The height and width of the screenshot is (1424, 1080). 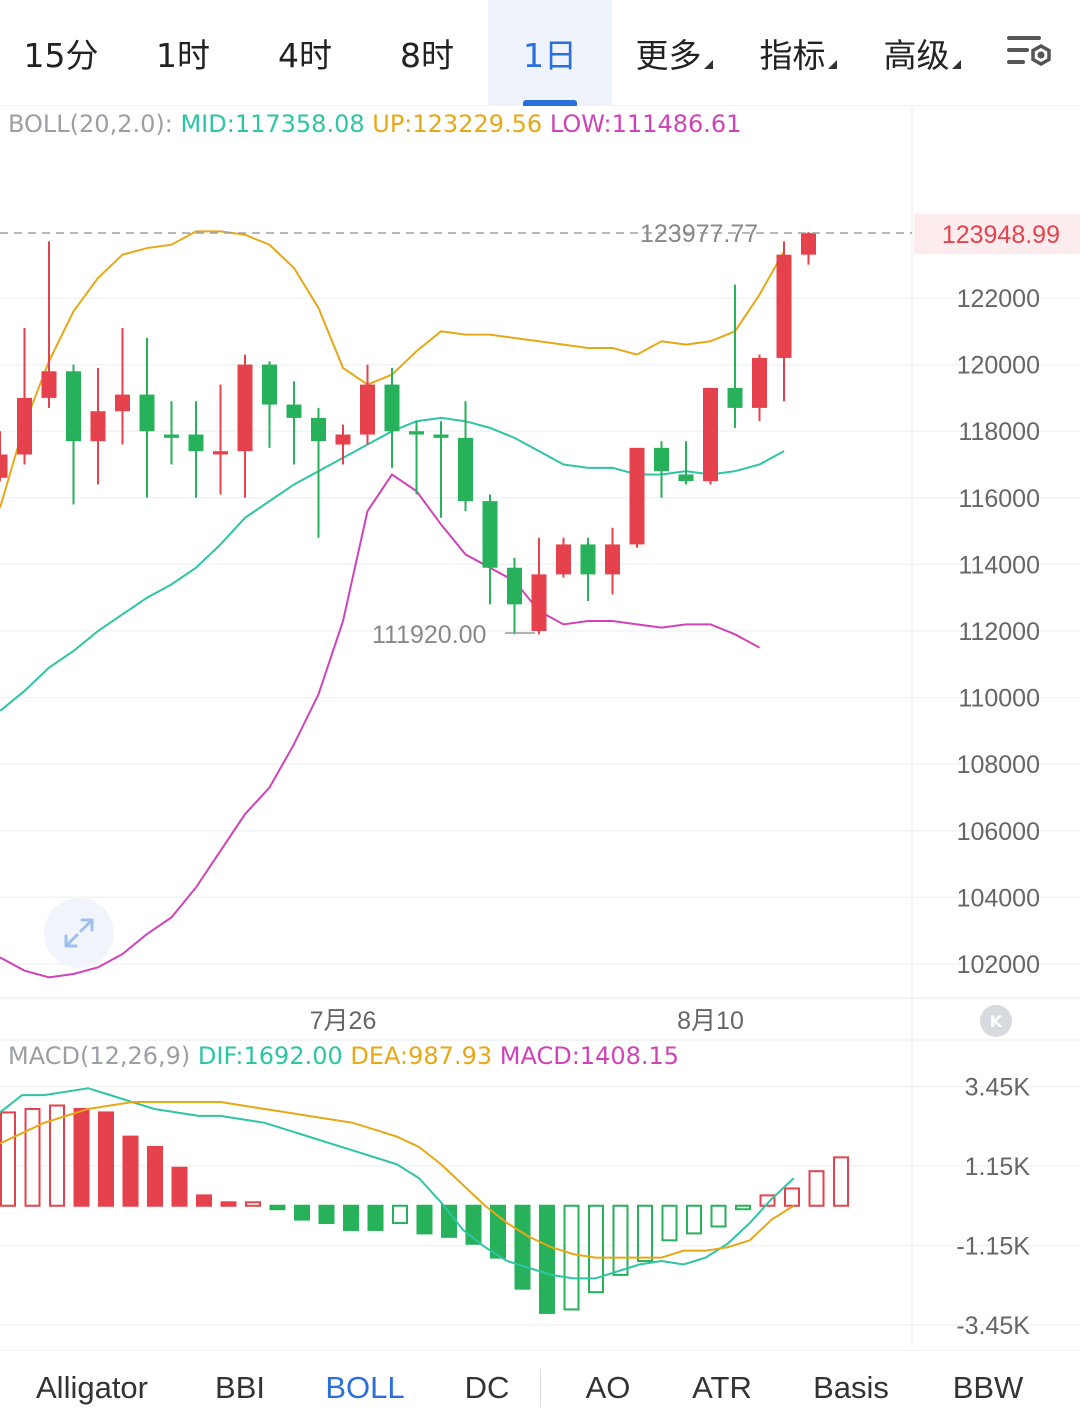 I want to click on indicator-tab-ao: AO, so click(x=608, y=1387).